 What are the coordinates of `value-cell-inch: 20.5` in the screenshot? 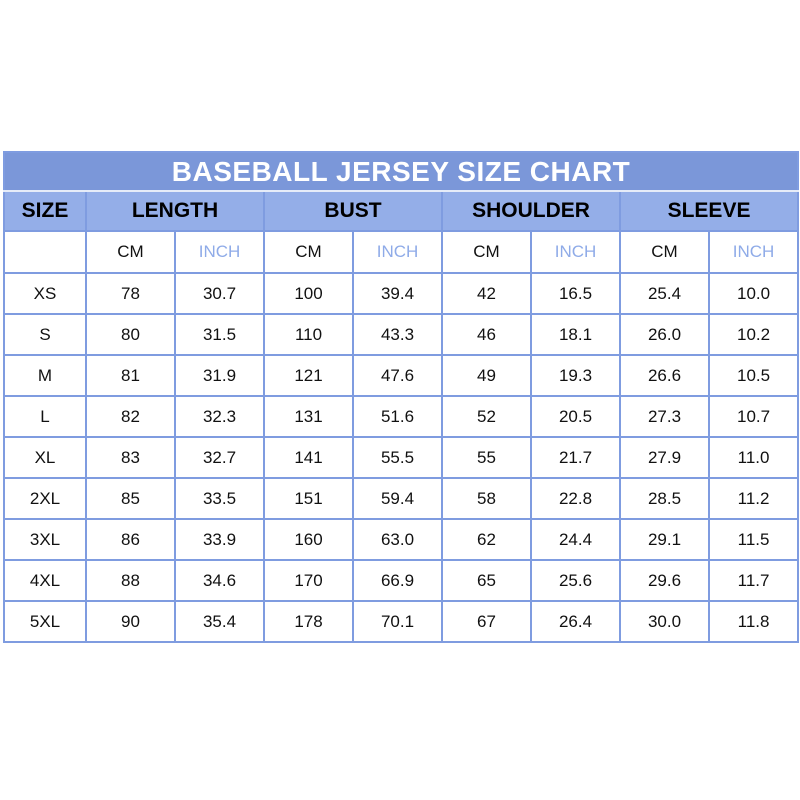 It's located at (575, 416).